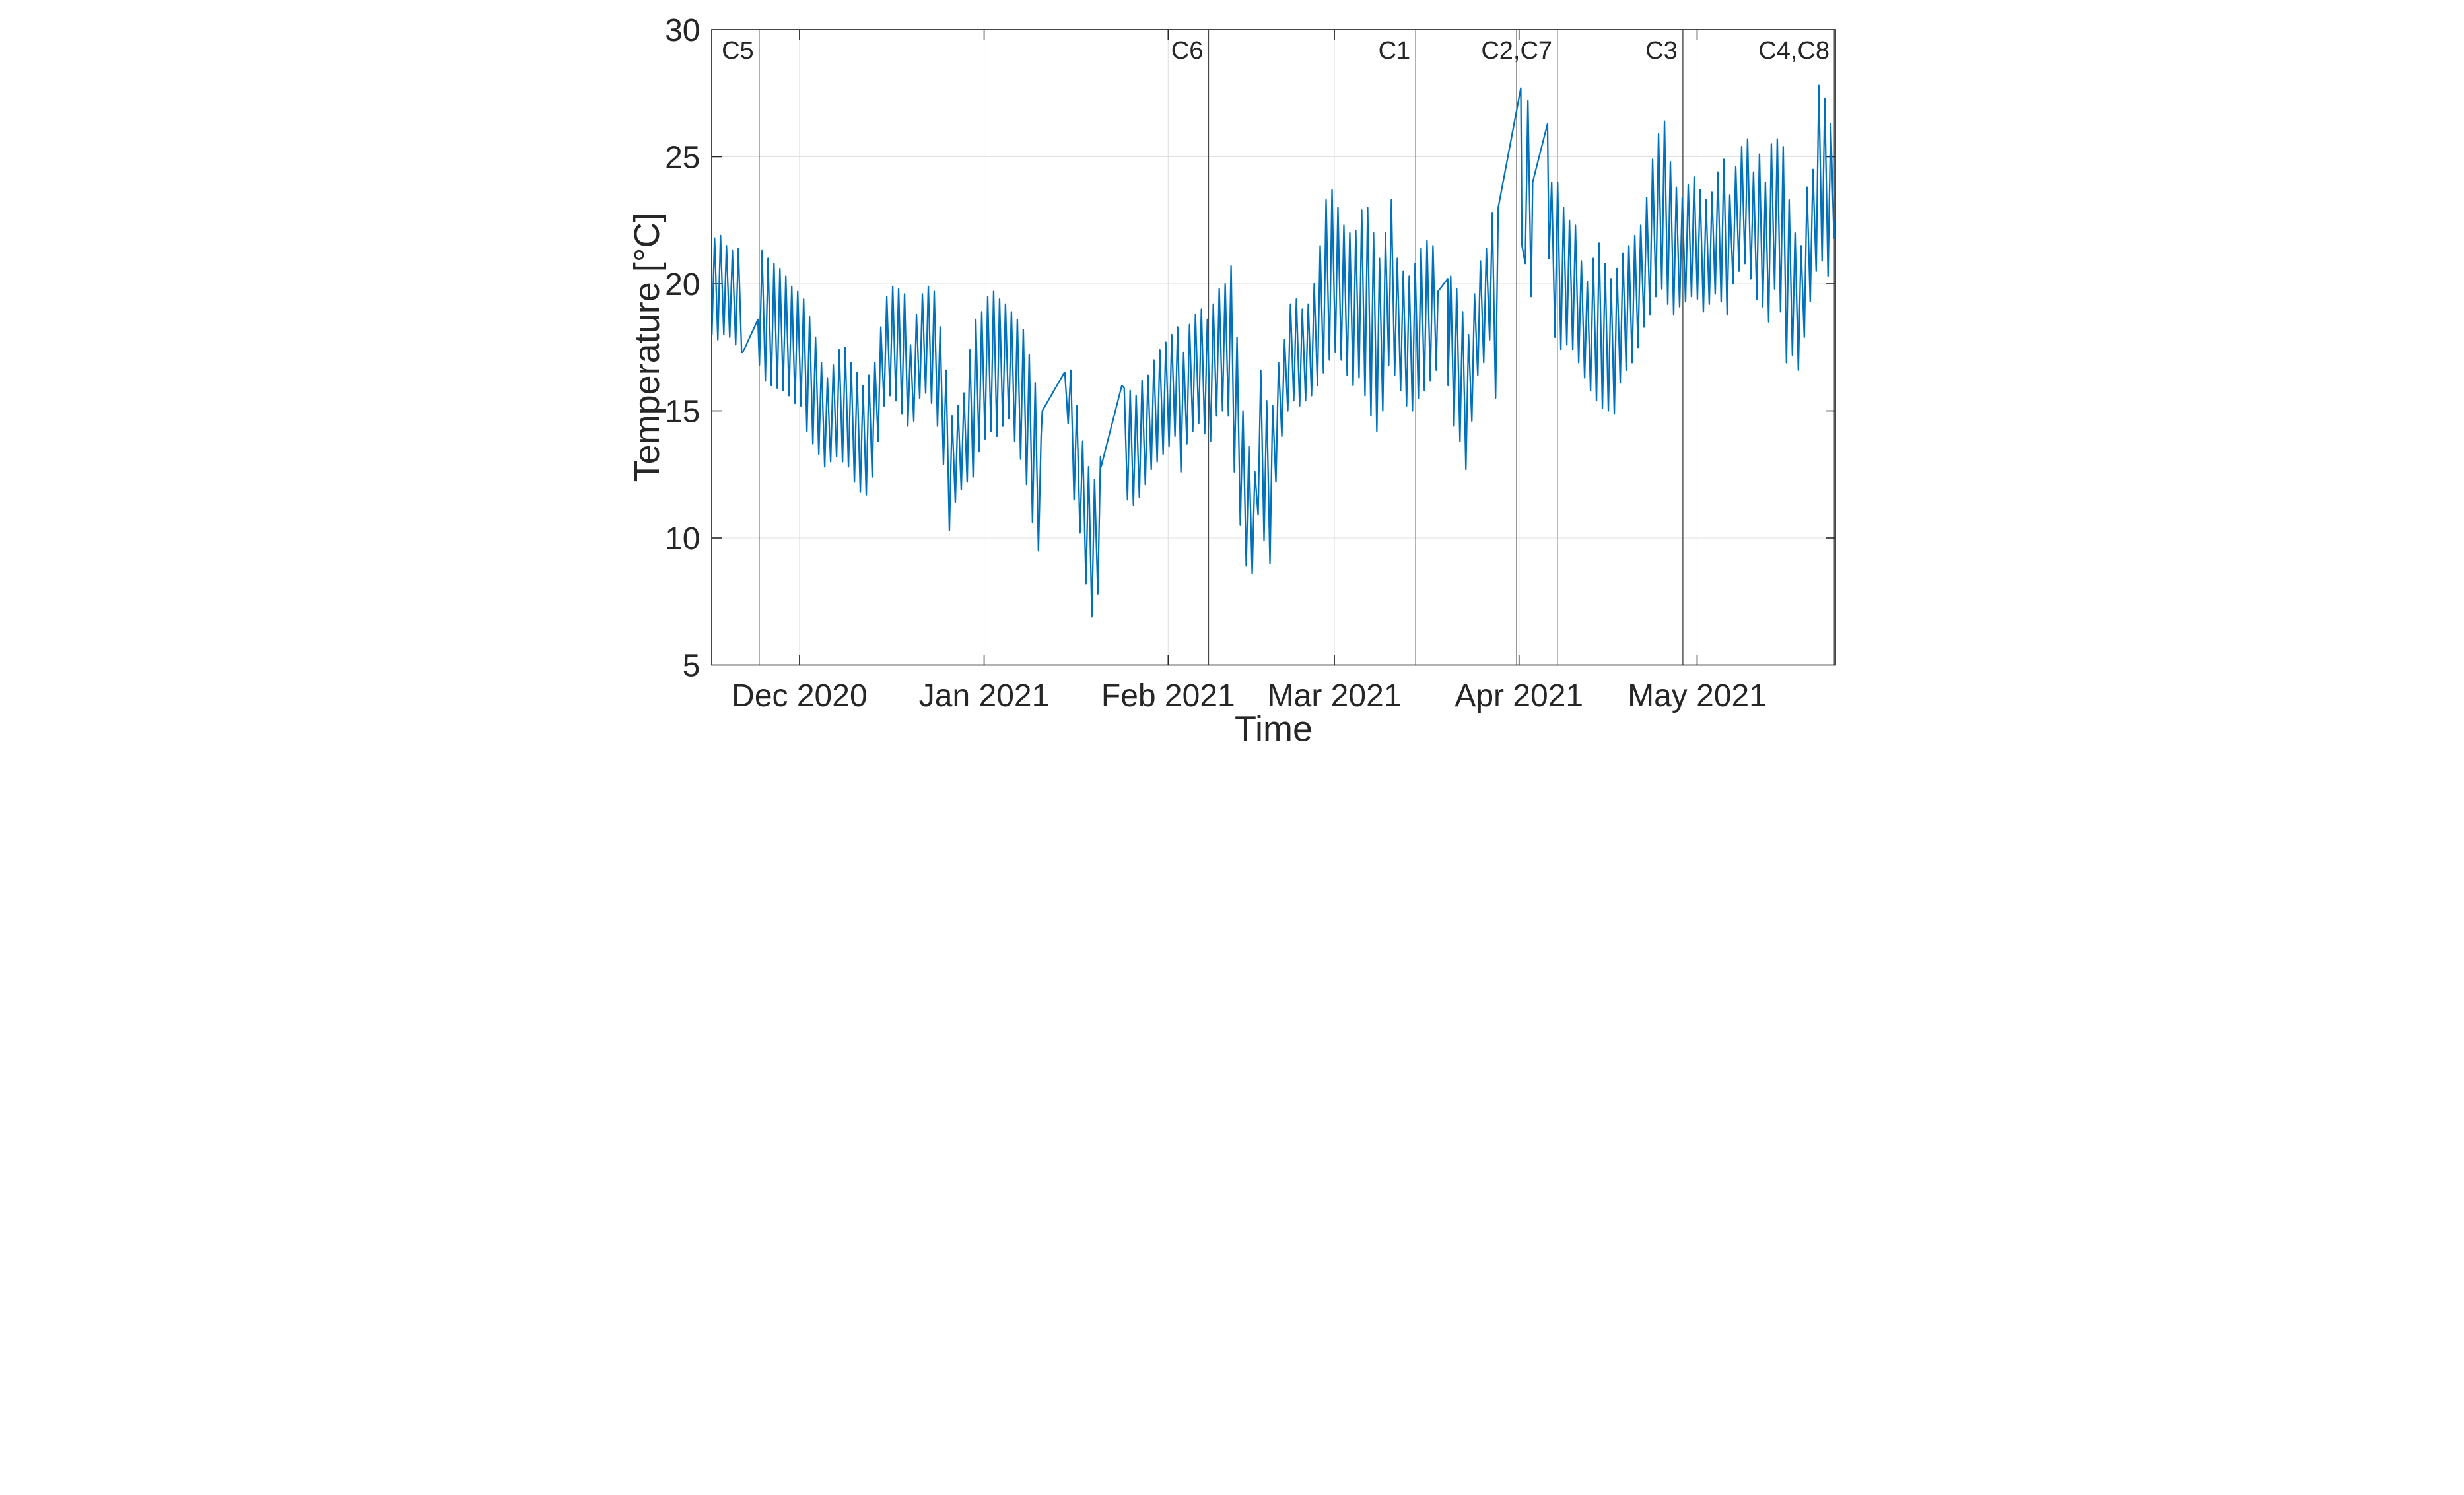 This screenshot has width=2464, height=1495. What do you see at coordinates (984, 697) in the screenshot?
I see `x-tick-label: Jan 2021` at bounding box center [984, 697].